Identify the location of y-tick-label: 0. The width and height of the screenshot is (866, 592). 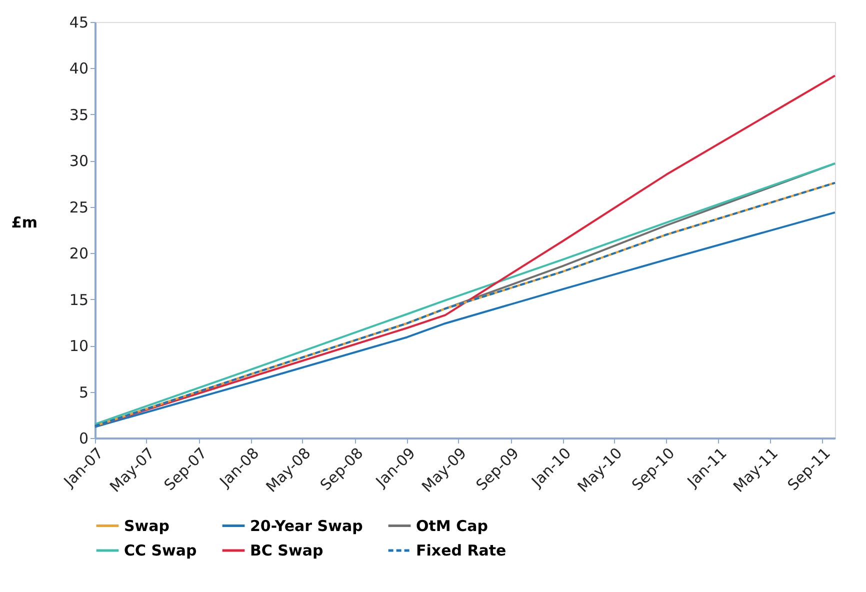
(83, 439).